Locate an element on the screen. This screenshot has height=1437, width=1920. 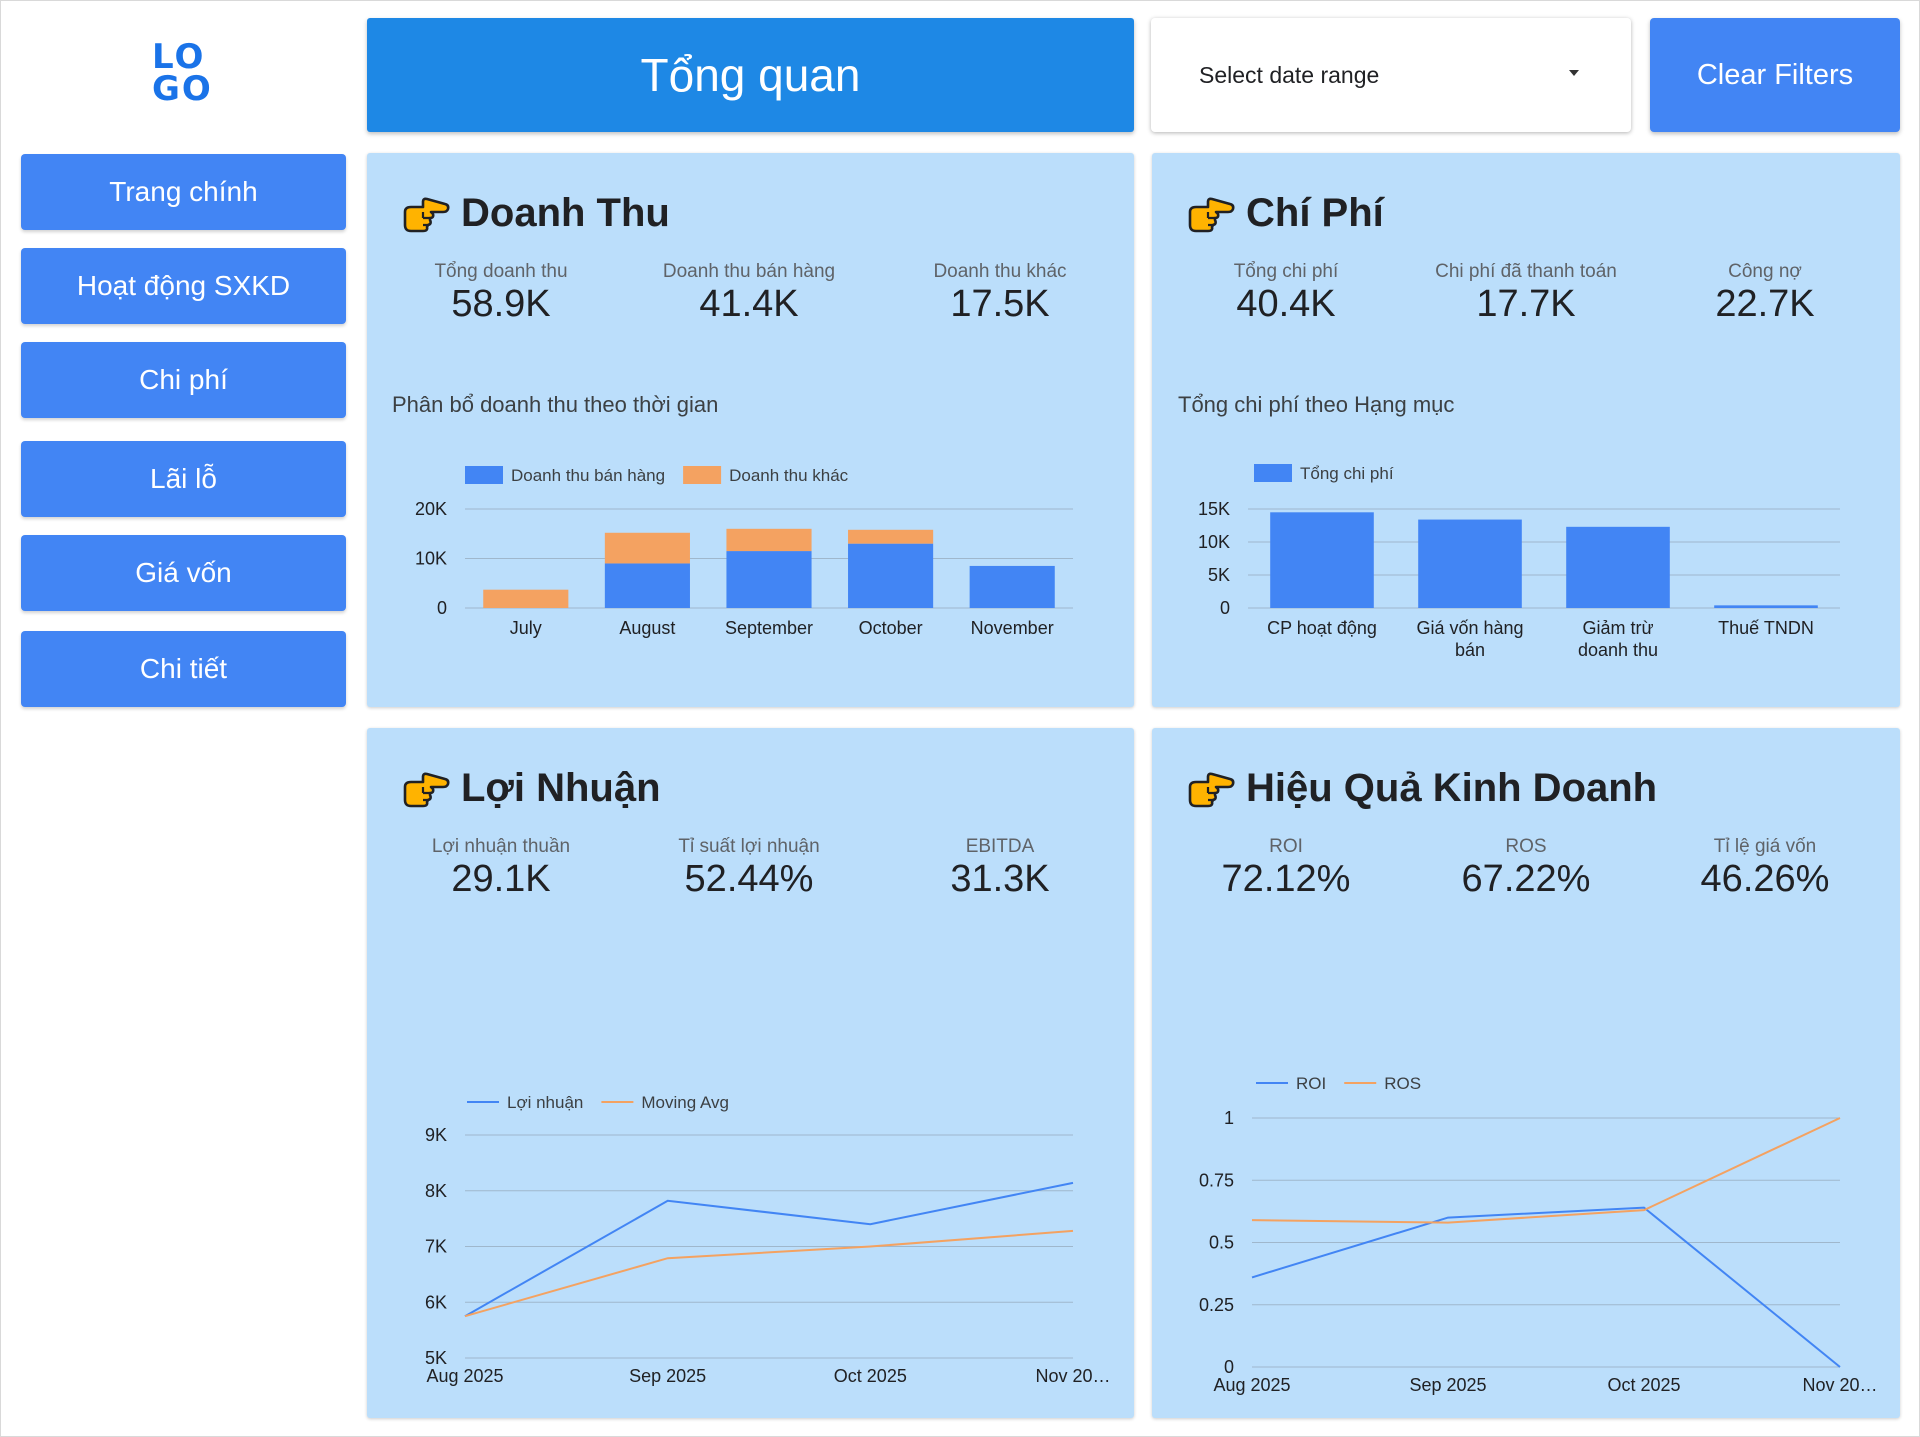
kpi-label: Doanh thu khác is located at coordinates (1000, 271).